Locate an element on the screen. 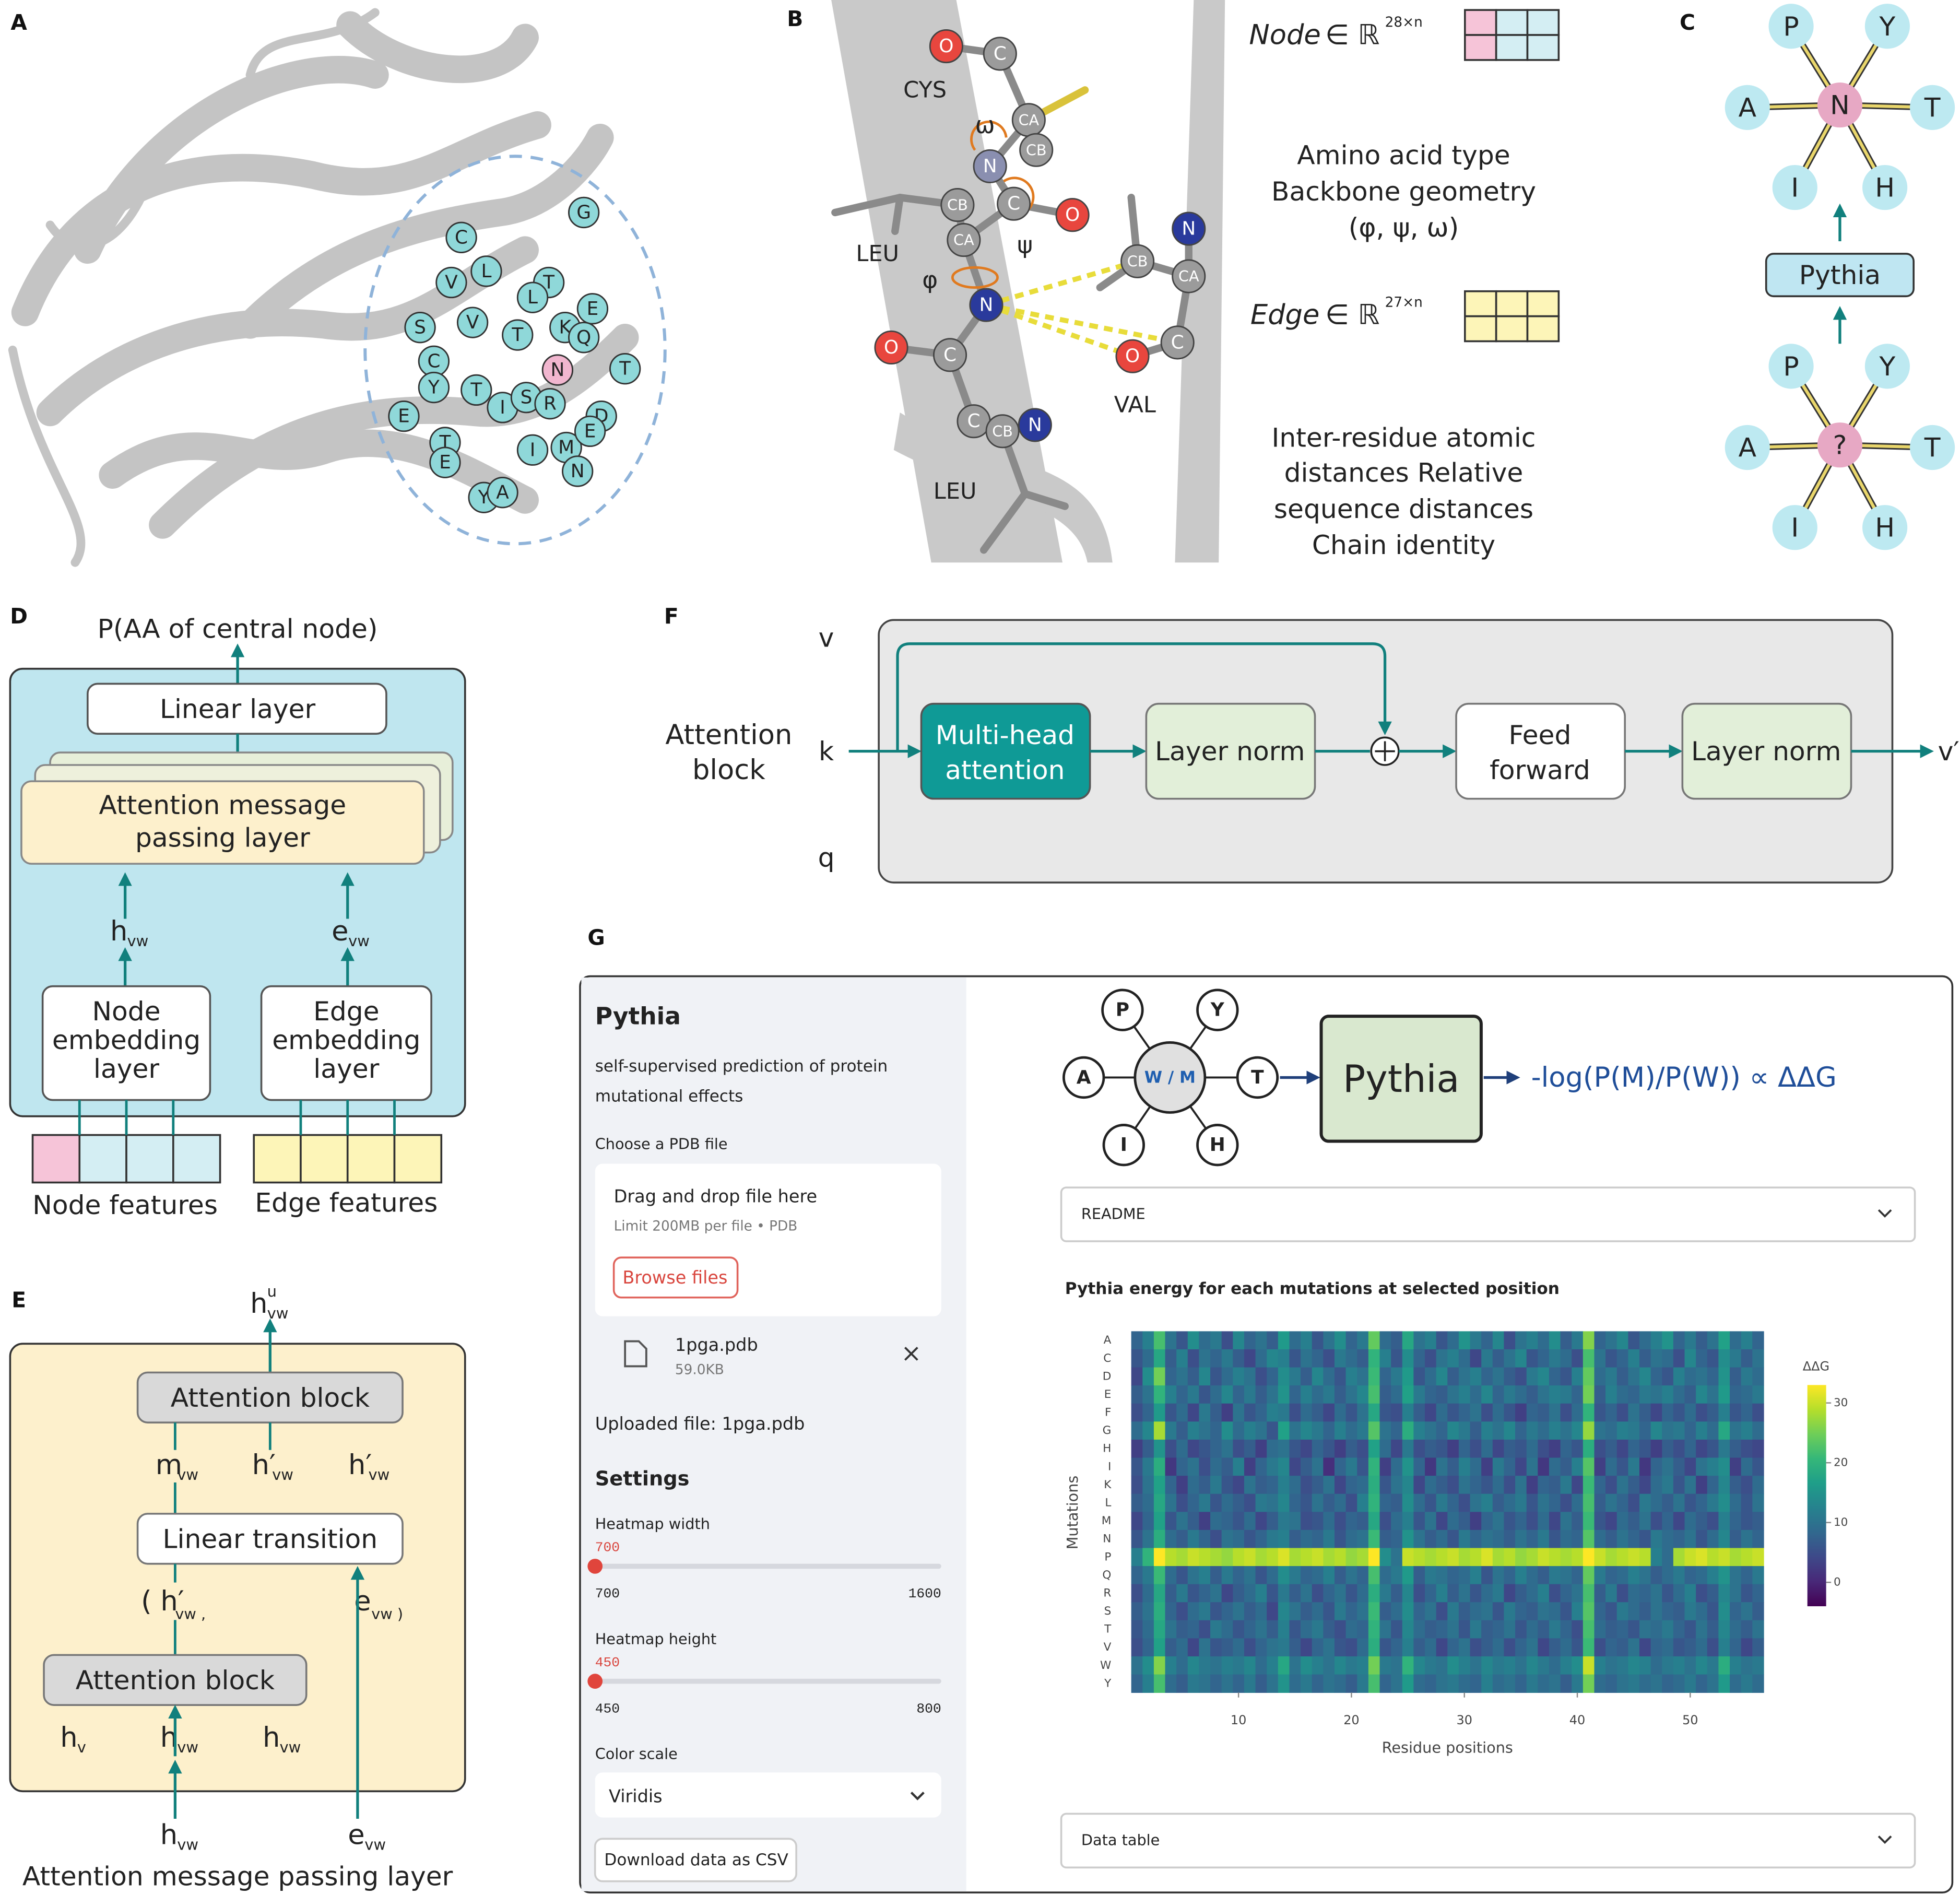 The image size is (1960, 1895). protein-ribbon is located at coordinates (437, 47).